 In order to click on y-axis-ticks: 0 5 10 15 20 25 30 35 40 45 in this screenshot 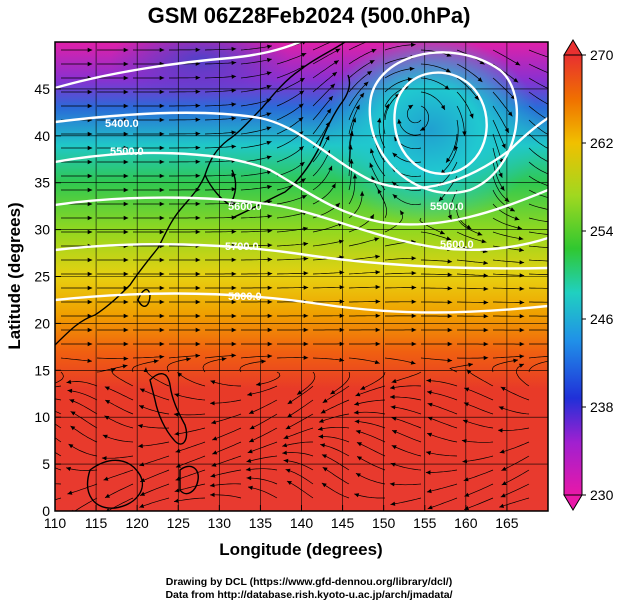, I will do `click(47, 300)`.